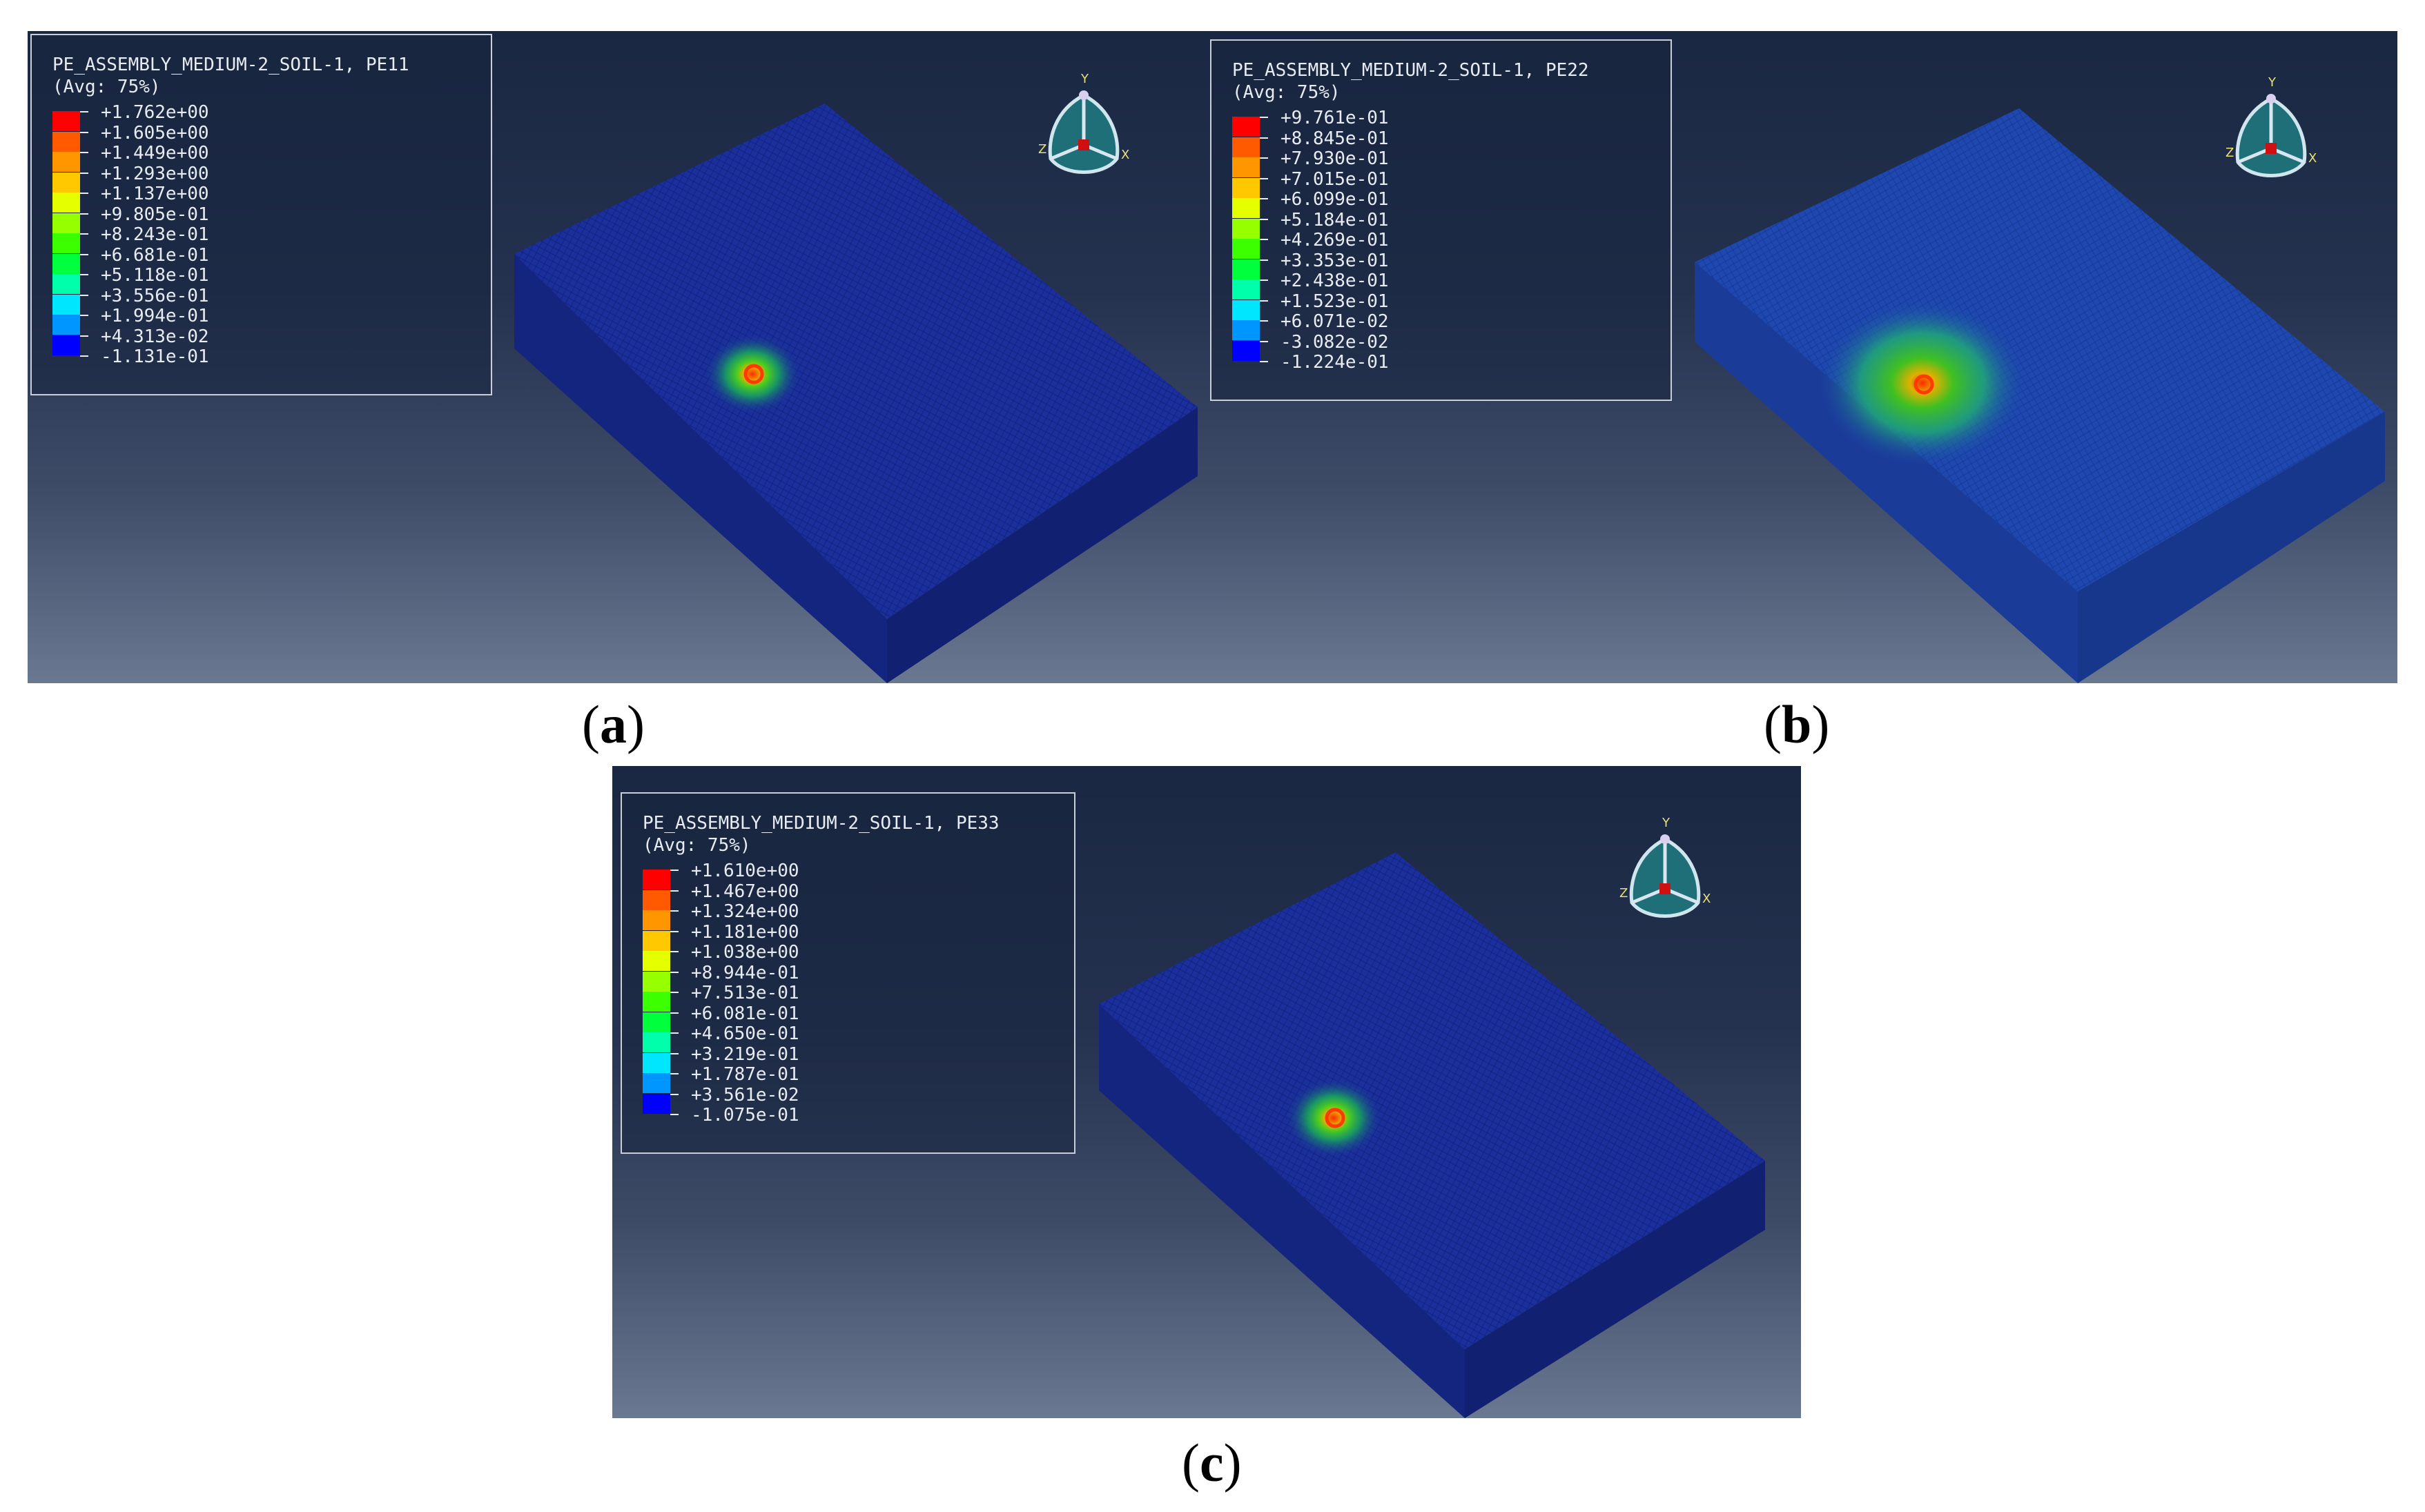  I want to click on legend-value: +7.930e-01, so click(1334, 158).